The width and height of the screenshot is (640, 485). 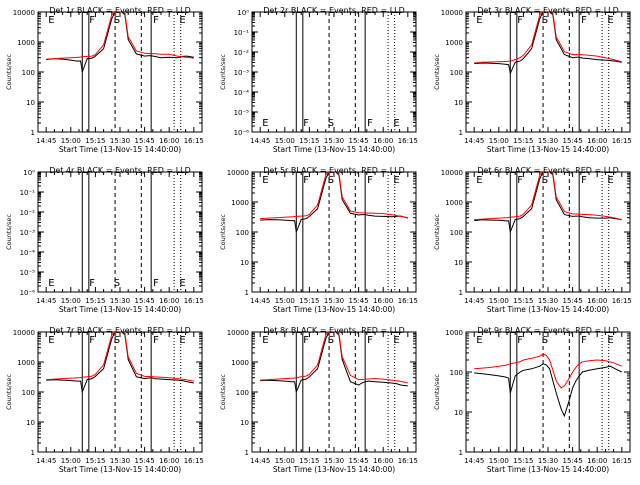 I want to click on y-tick-label: 10⁻⁴, so click(x=242, y=93).